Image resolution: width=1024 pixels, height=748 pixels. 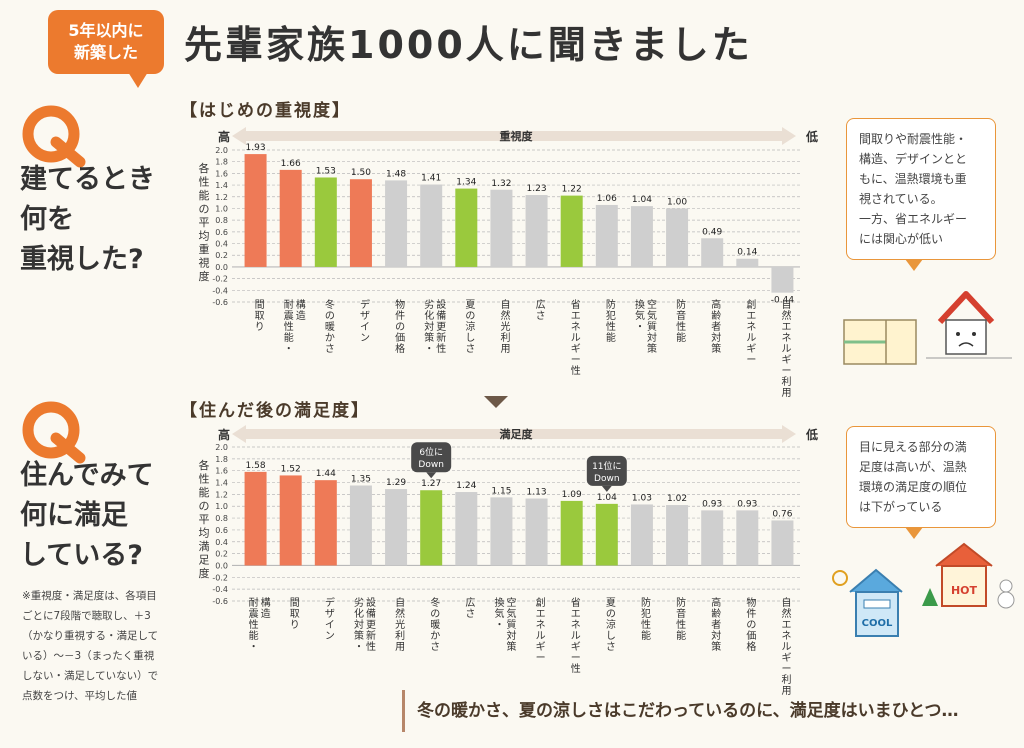 I want to click on data-label: 0.76, so click(x=782, y=514).